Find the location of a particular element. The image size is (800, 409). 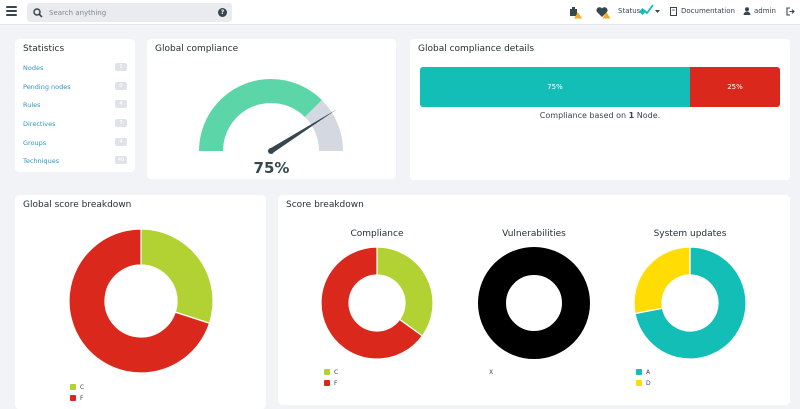

gauge-value-arc is located at coordinates (260, 115).